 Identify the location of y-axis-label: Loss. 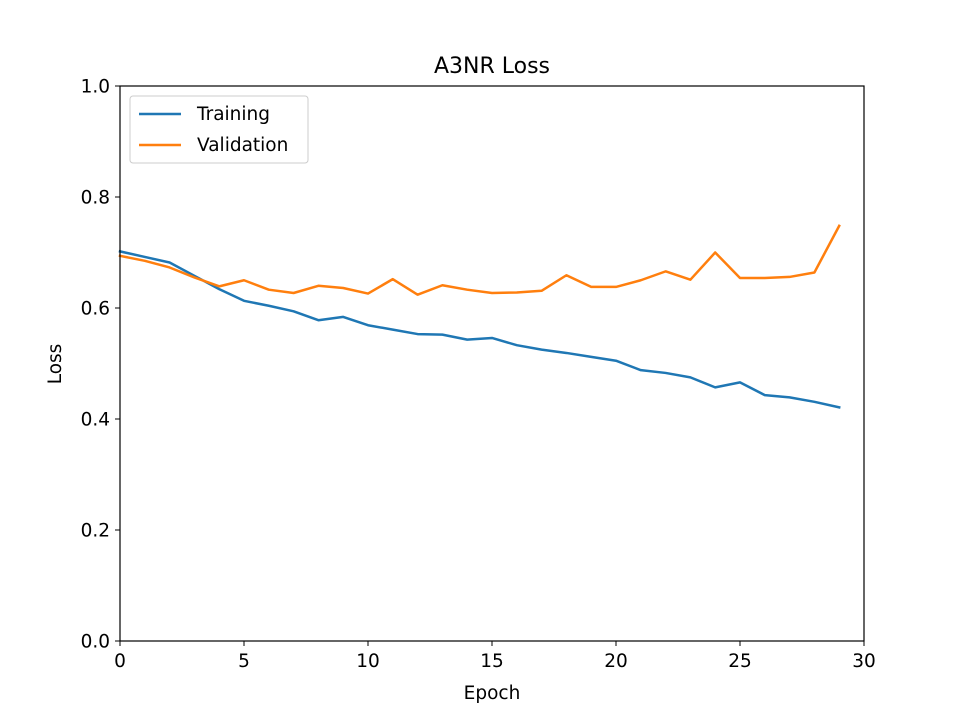
(55, 364).